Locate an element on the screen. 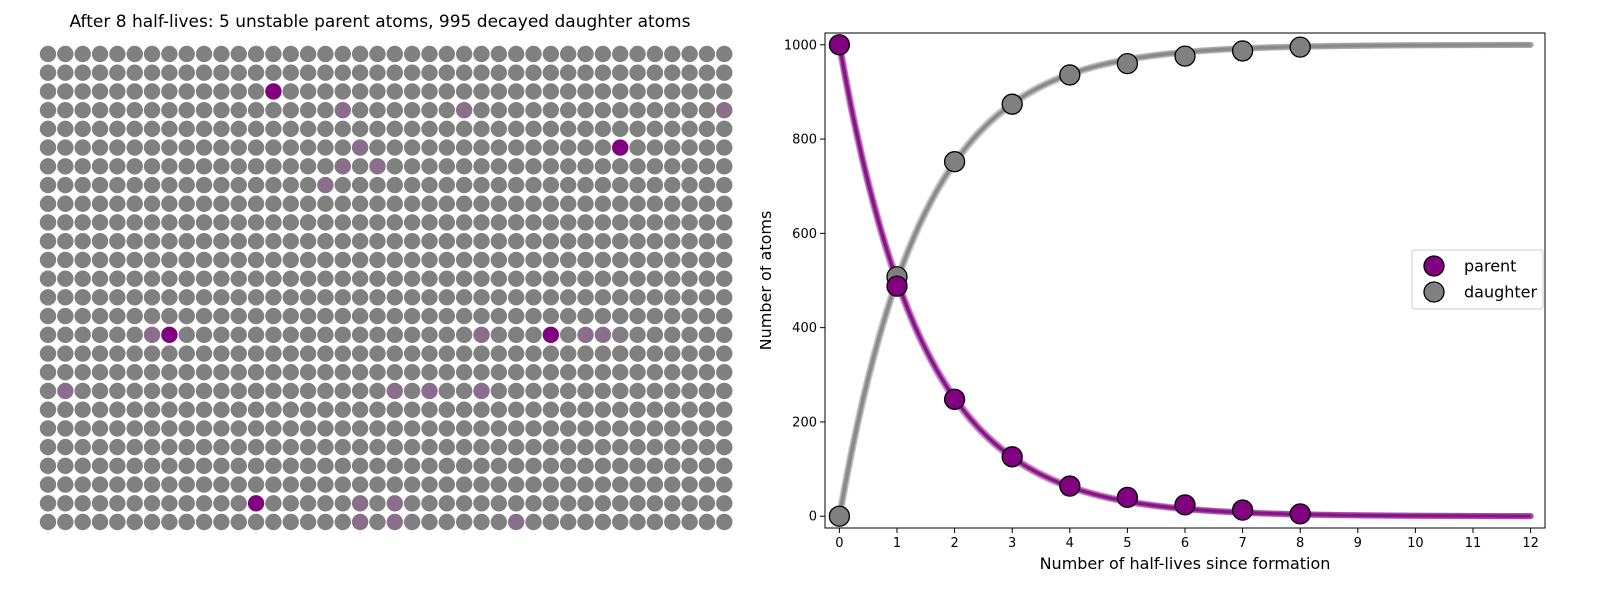 Image resolution: width=1600 pixels, height=604 pixels. x-tick-label: 5 is located at coordinates (1127, 543).